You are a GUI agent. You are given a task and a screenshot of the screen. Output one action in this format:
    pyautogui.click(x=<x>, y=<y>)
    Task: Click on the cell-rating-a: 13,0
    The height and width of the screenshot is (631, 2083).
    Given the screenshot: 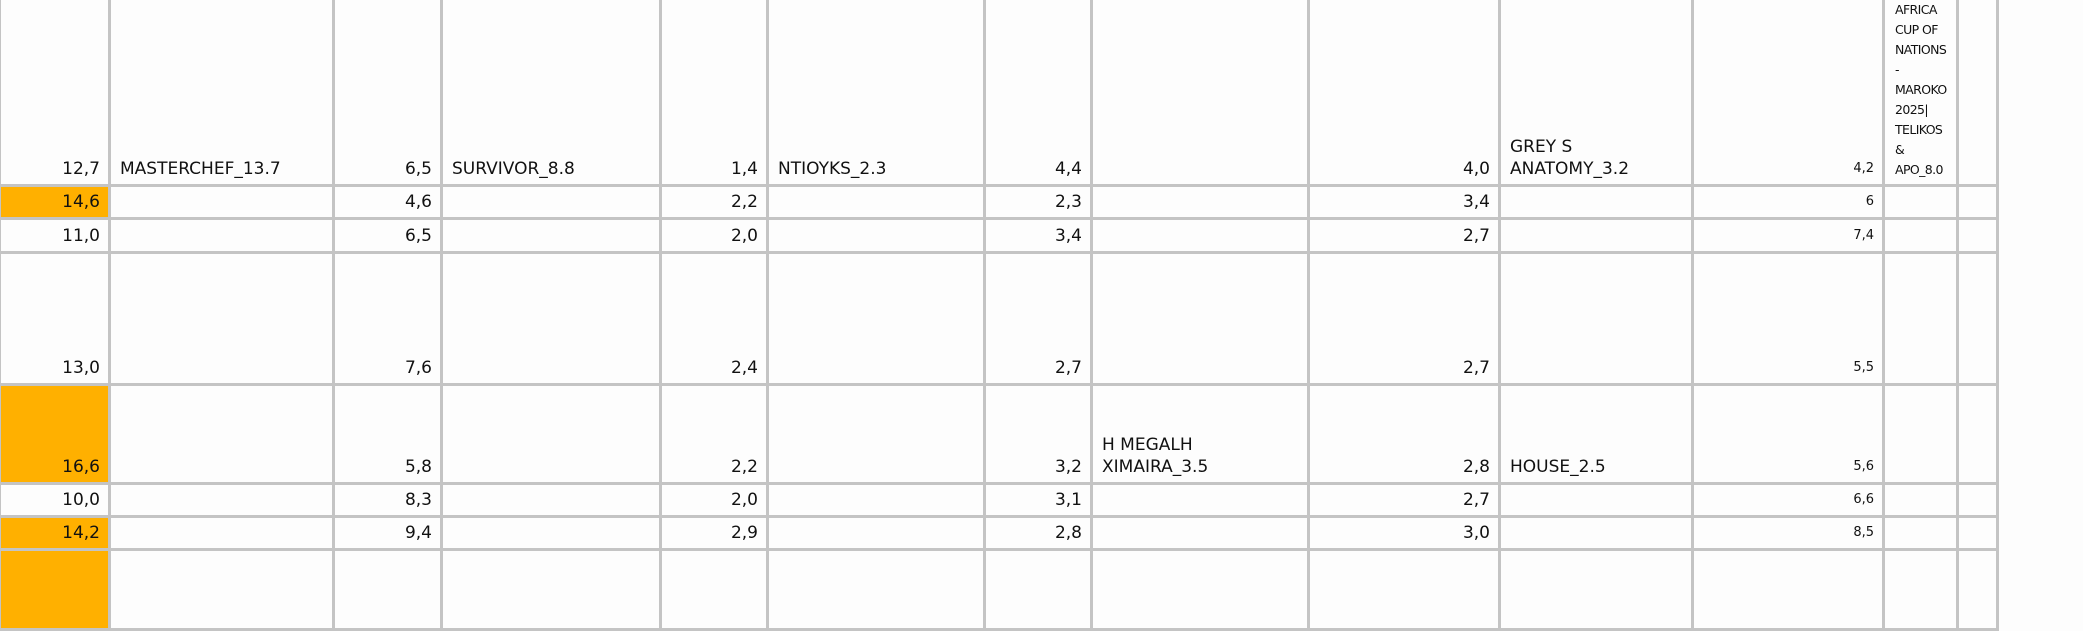 What is the action you would take?
    pyautogui.click(x=55, y=318)
    